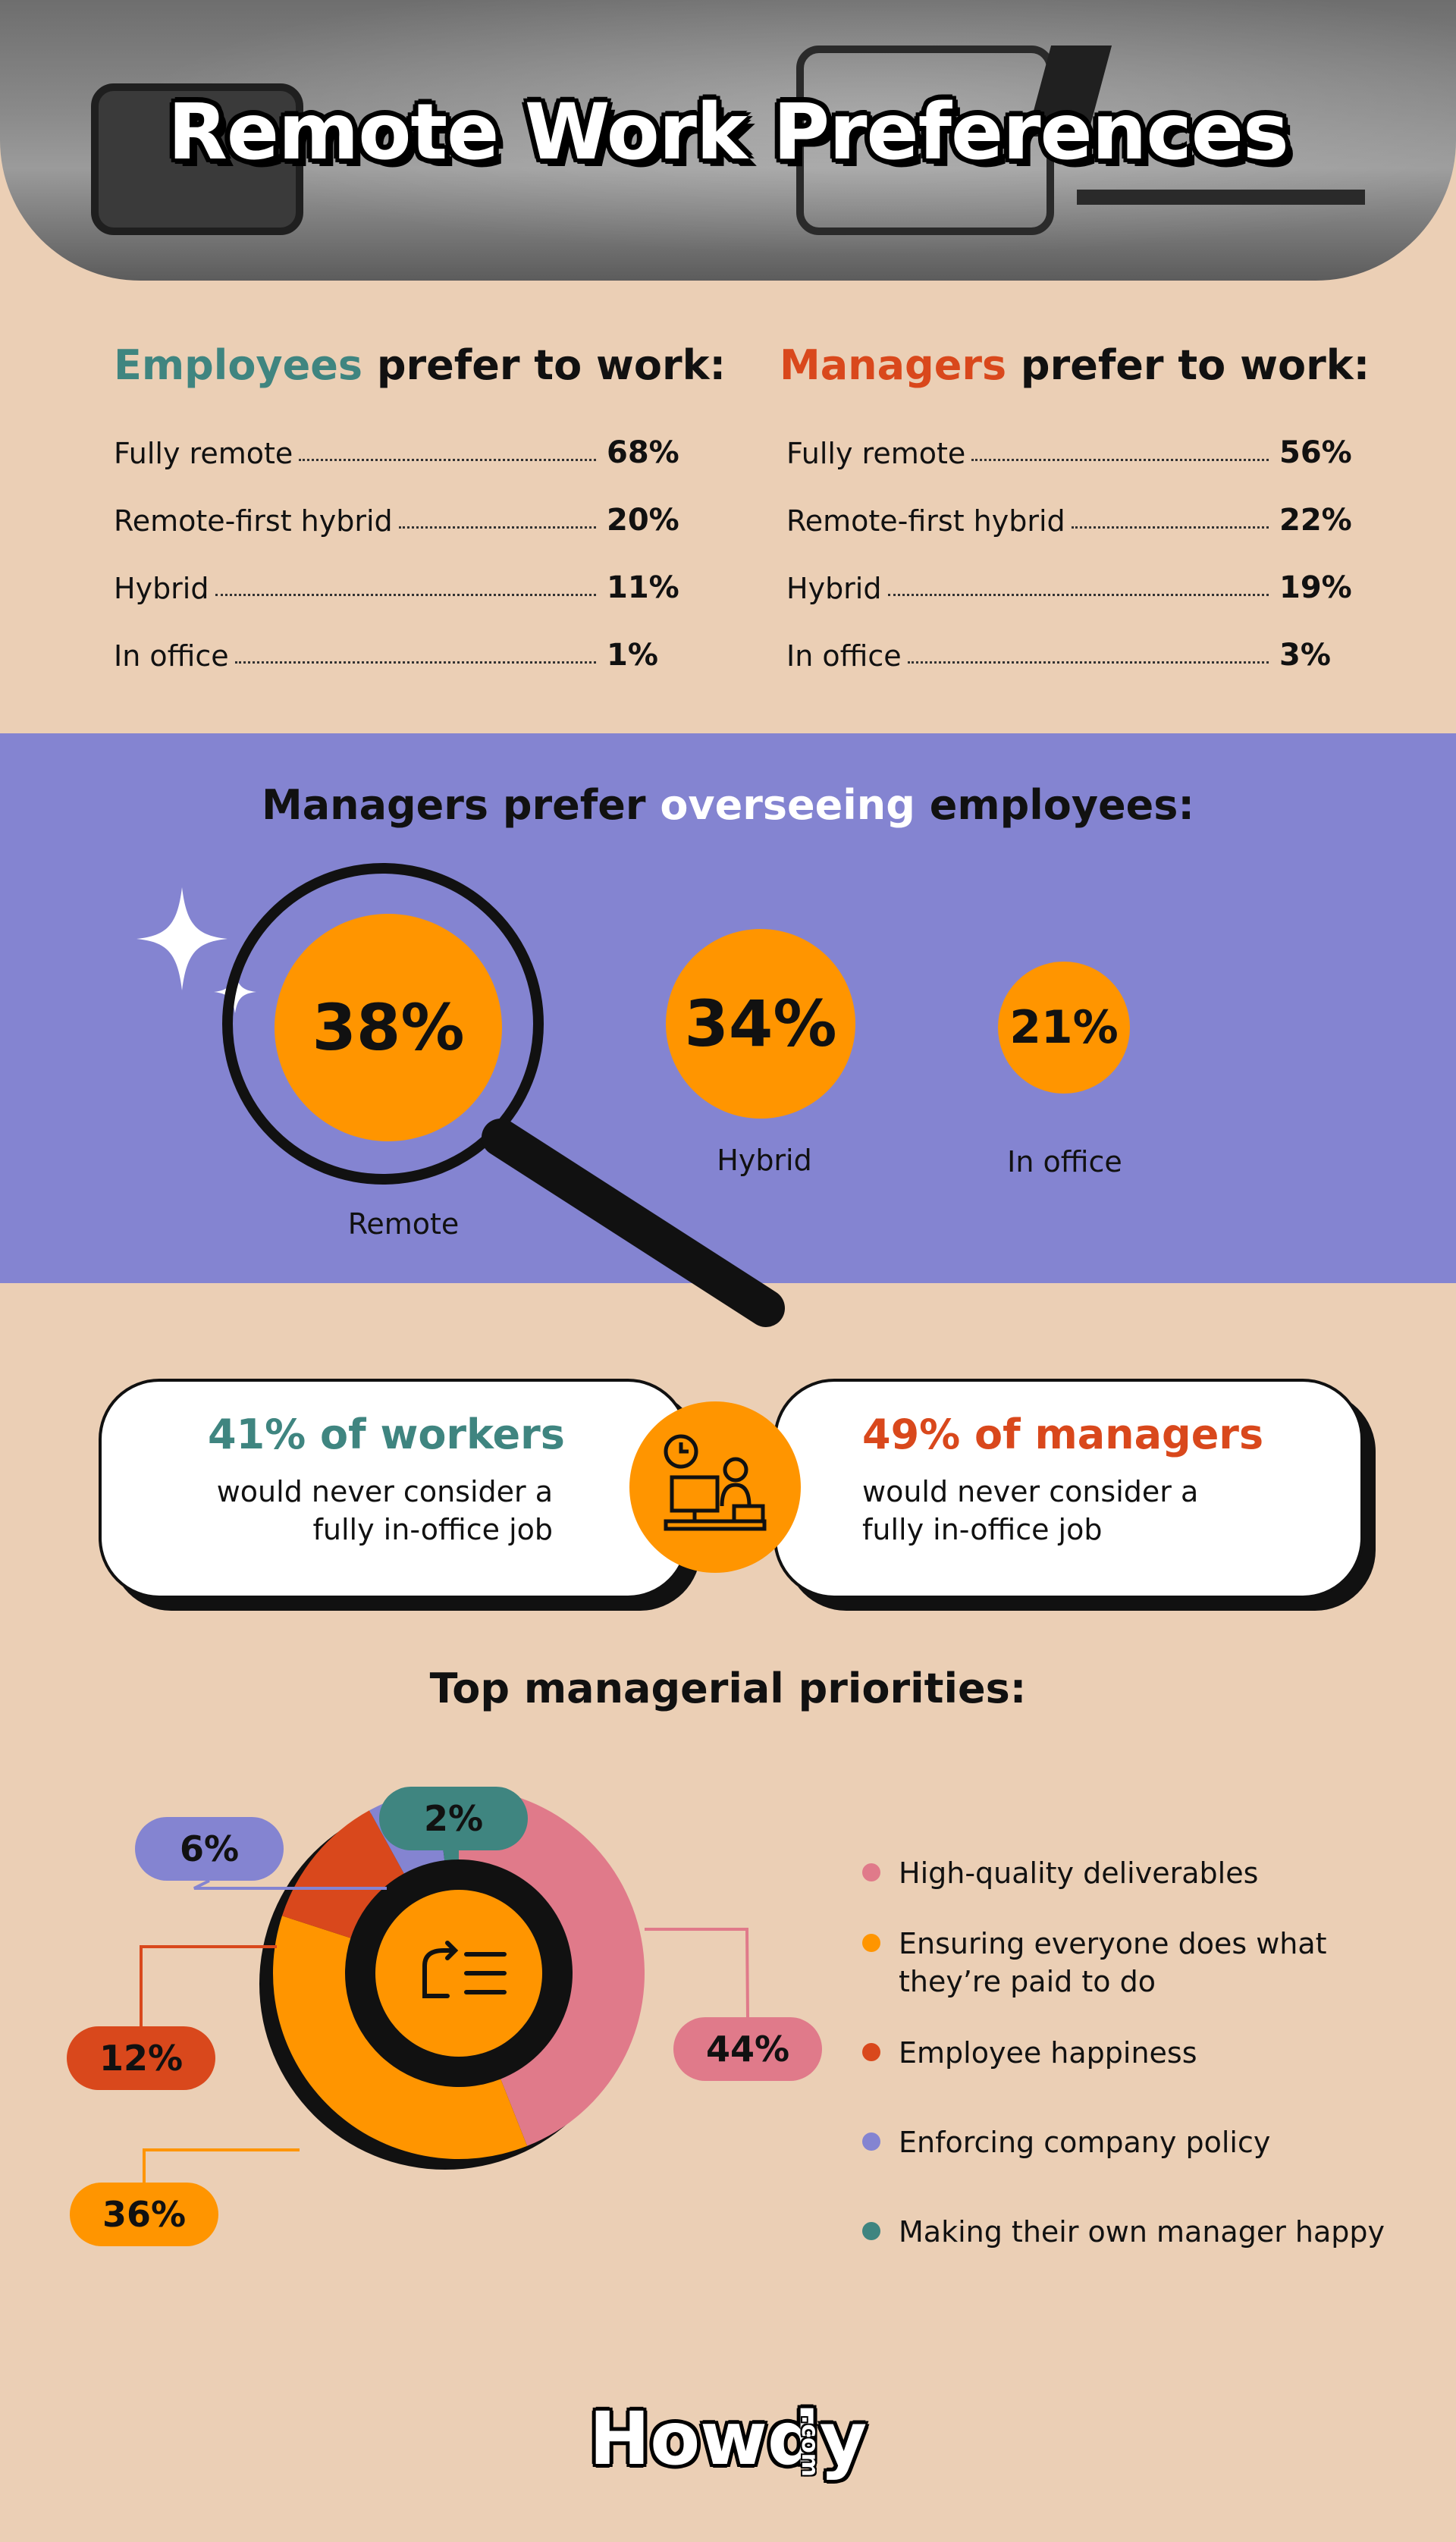 This screenshot has height=2542, width=1456. What do you see at coordinates (406, 447) in the screenshot?
I see `employee-pref-row: Fully remote 68%` at bounding box center [406, 447].